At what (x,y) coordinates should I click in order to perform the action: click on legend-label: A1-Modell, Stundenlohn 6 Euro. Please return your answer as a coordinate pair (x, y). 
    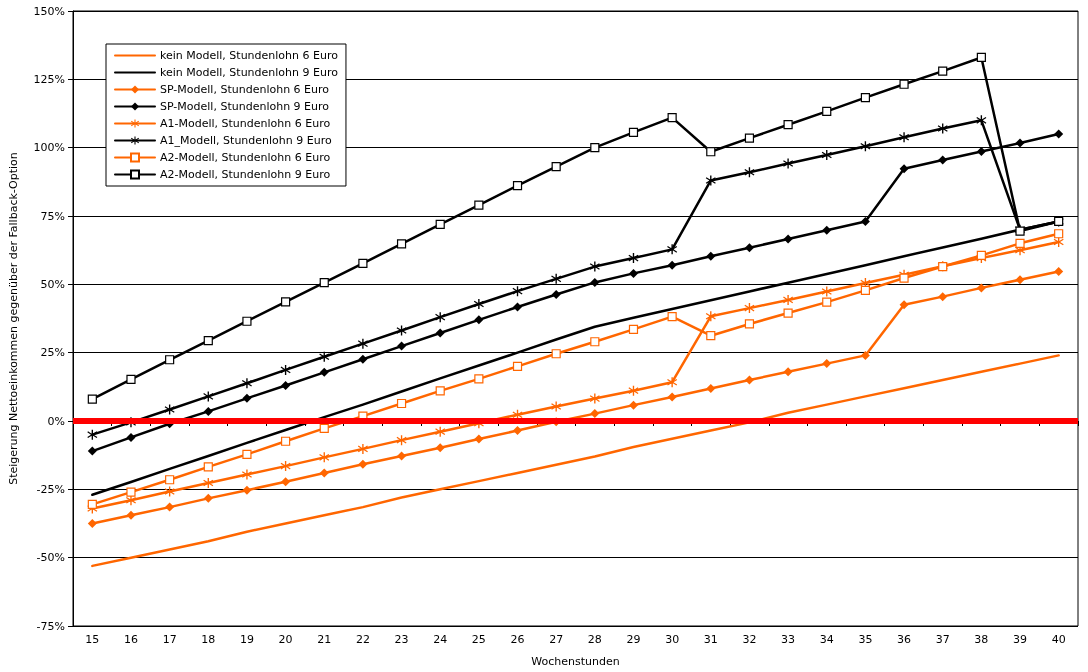
    Looking at the image, I should click on (245, 123).